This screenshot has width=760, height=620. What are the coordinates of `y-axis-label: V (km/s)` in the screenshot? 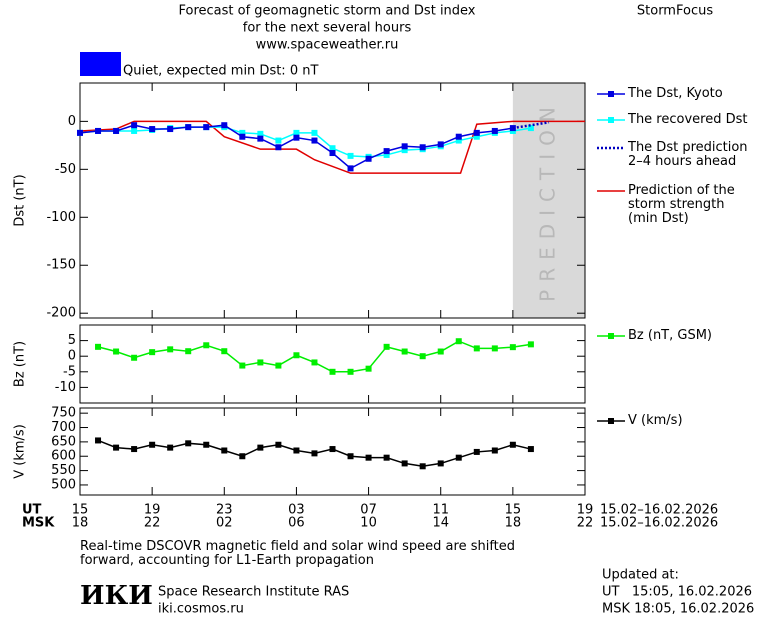 It's located at (20, 451).